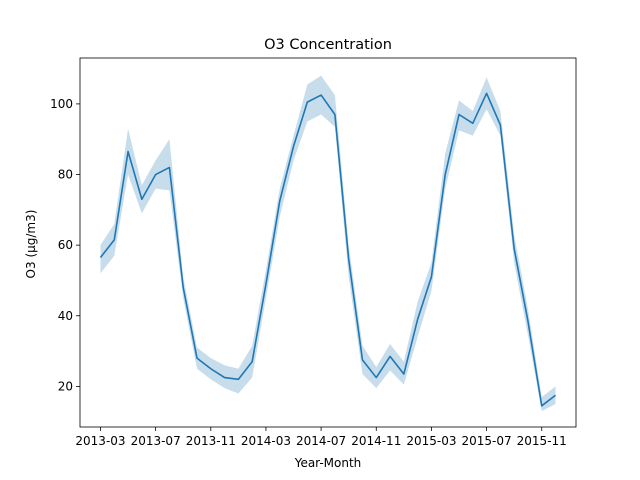 This screenshot has height=480, width=640. Describe the element at coordinates (65, 175) in the screenshot. I see `y-tick-label: 80` at that location.